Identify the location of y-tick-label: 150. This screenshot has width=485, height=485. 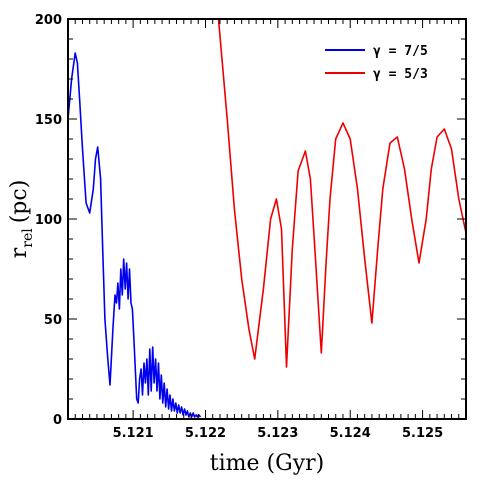
(48, 120).